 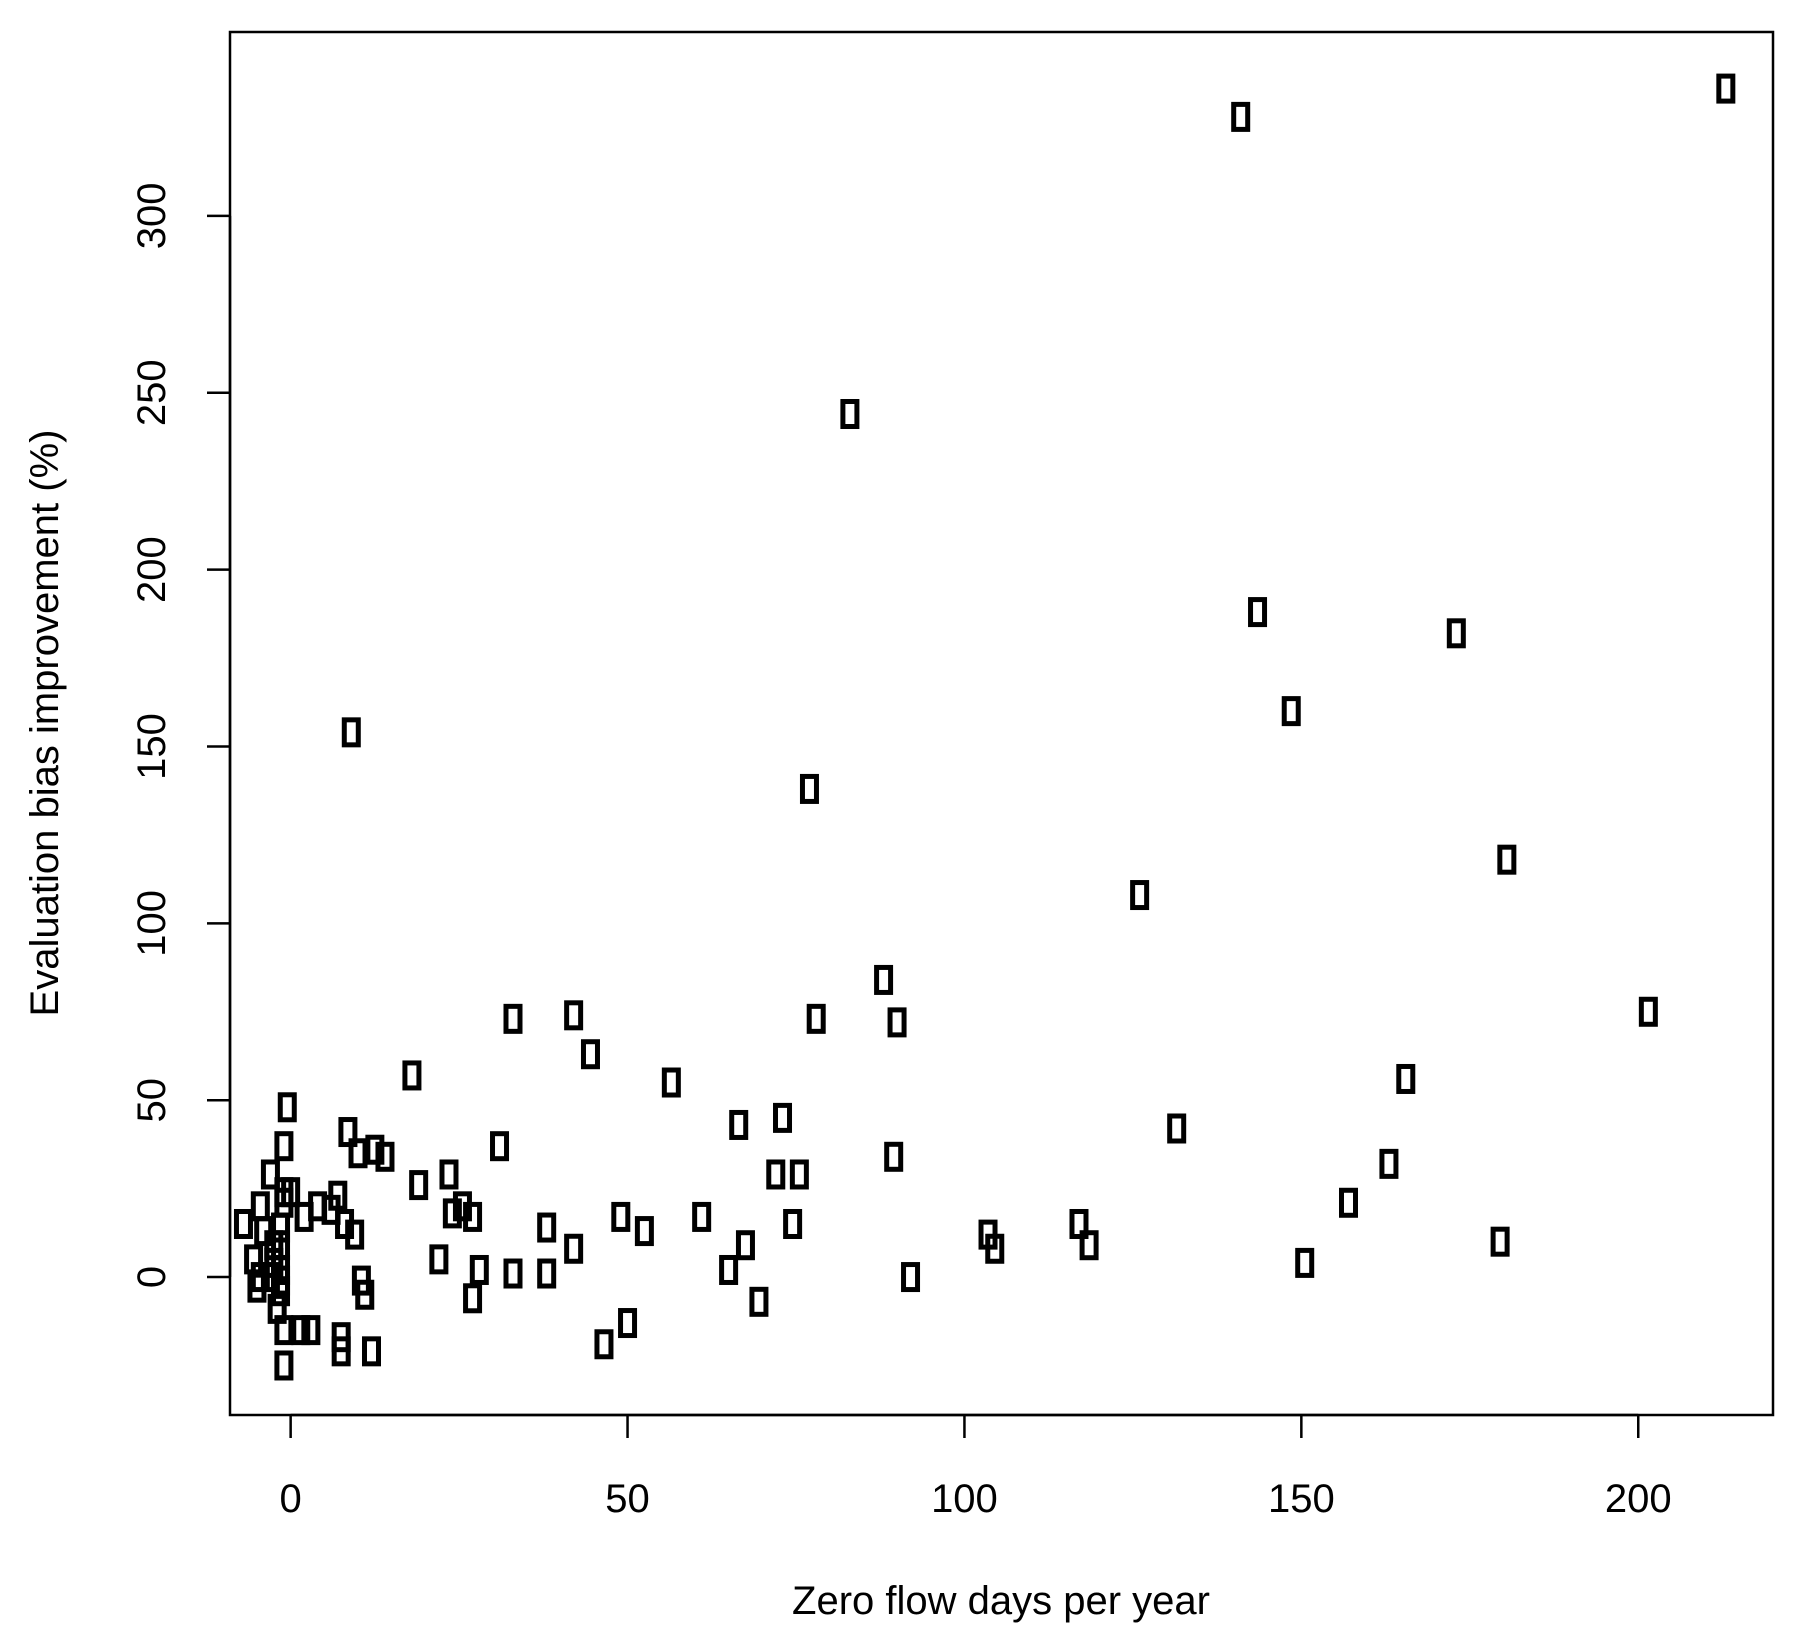 What do you see at coordinates (152, 216) in the screenshot?
I see `y-tick-label: 300` at bounding box center [152, 216].